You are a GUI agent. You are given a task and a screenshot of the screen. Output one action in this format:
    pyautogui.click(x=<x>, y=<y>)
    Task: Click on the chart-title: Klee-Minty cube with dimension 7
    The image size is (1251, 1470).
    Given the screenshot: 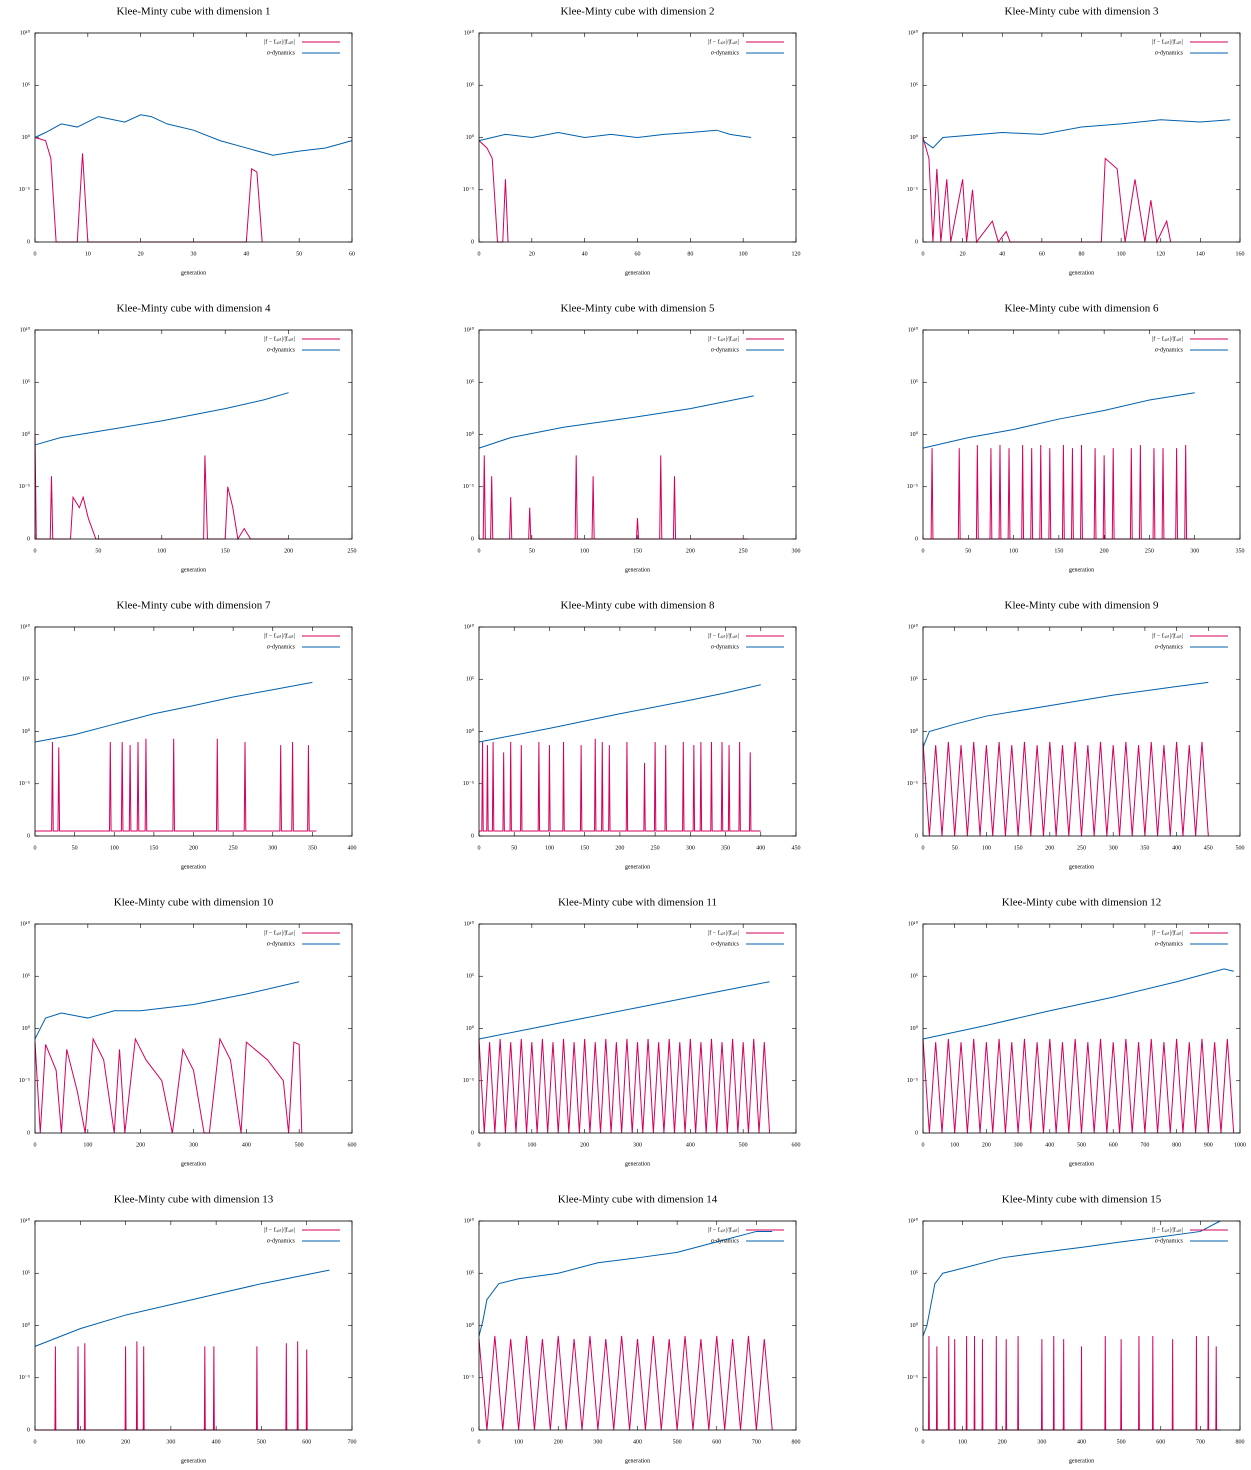 What is the action you would take?
    pyautogui.click(x=194, y=606)
    